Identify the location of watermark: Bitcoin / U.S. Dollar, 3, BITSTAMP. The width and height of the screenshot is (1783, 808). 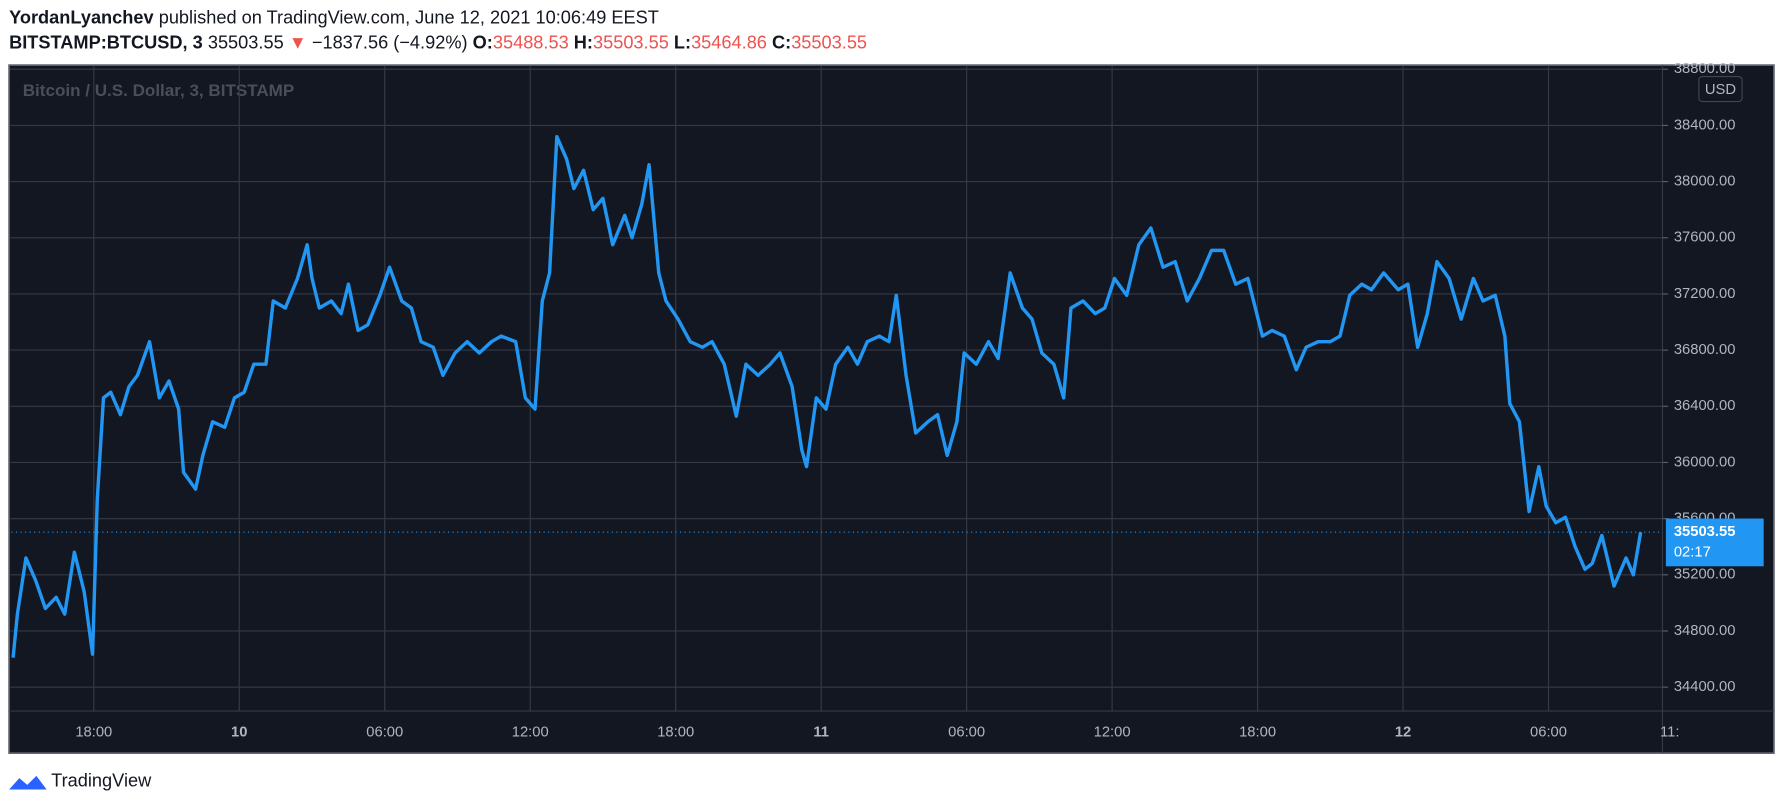
(159, 90).